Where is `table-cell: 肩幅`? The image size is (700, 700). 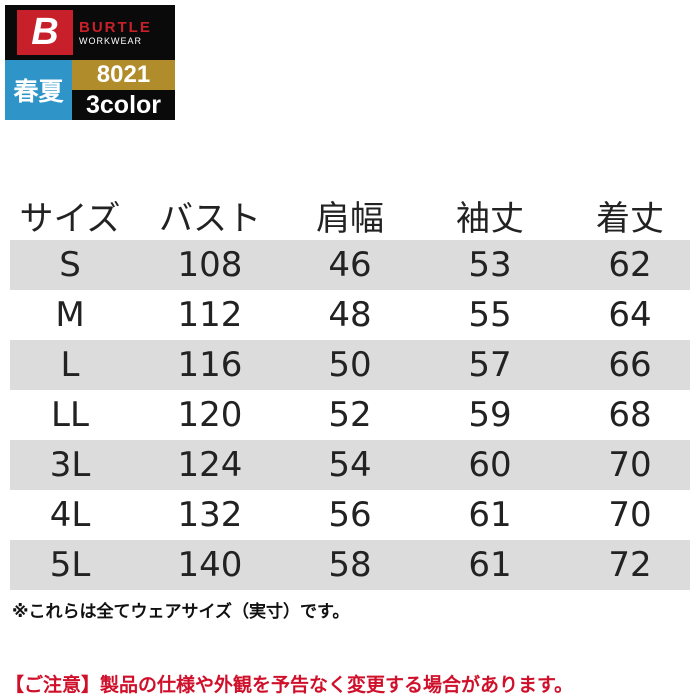 table-cell: 肩幅 is located at coordinates (350, 218).